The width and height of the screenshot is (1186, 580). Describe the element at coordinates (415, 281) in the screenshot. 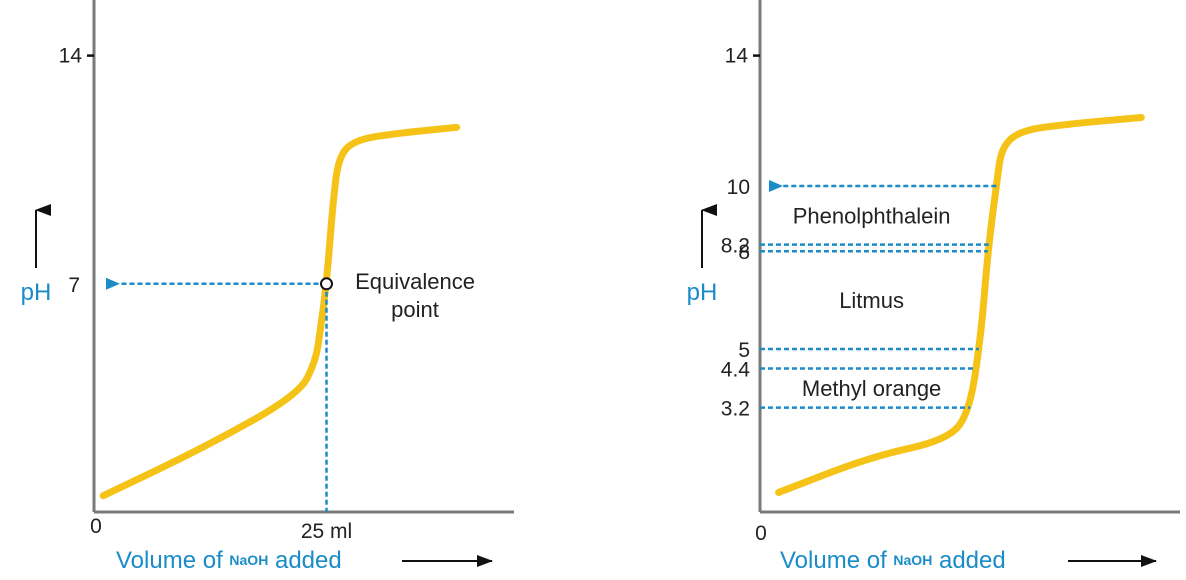

I see `annotation-label: Equivalence` at that location.